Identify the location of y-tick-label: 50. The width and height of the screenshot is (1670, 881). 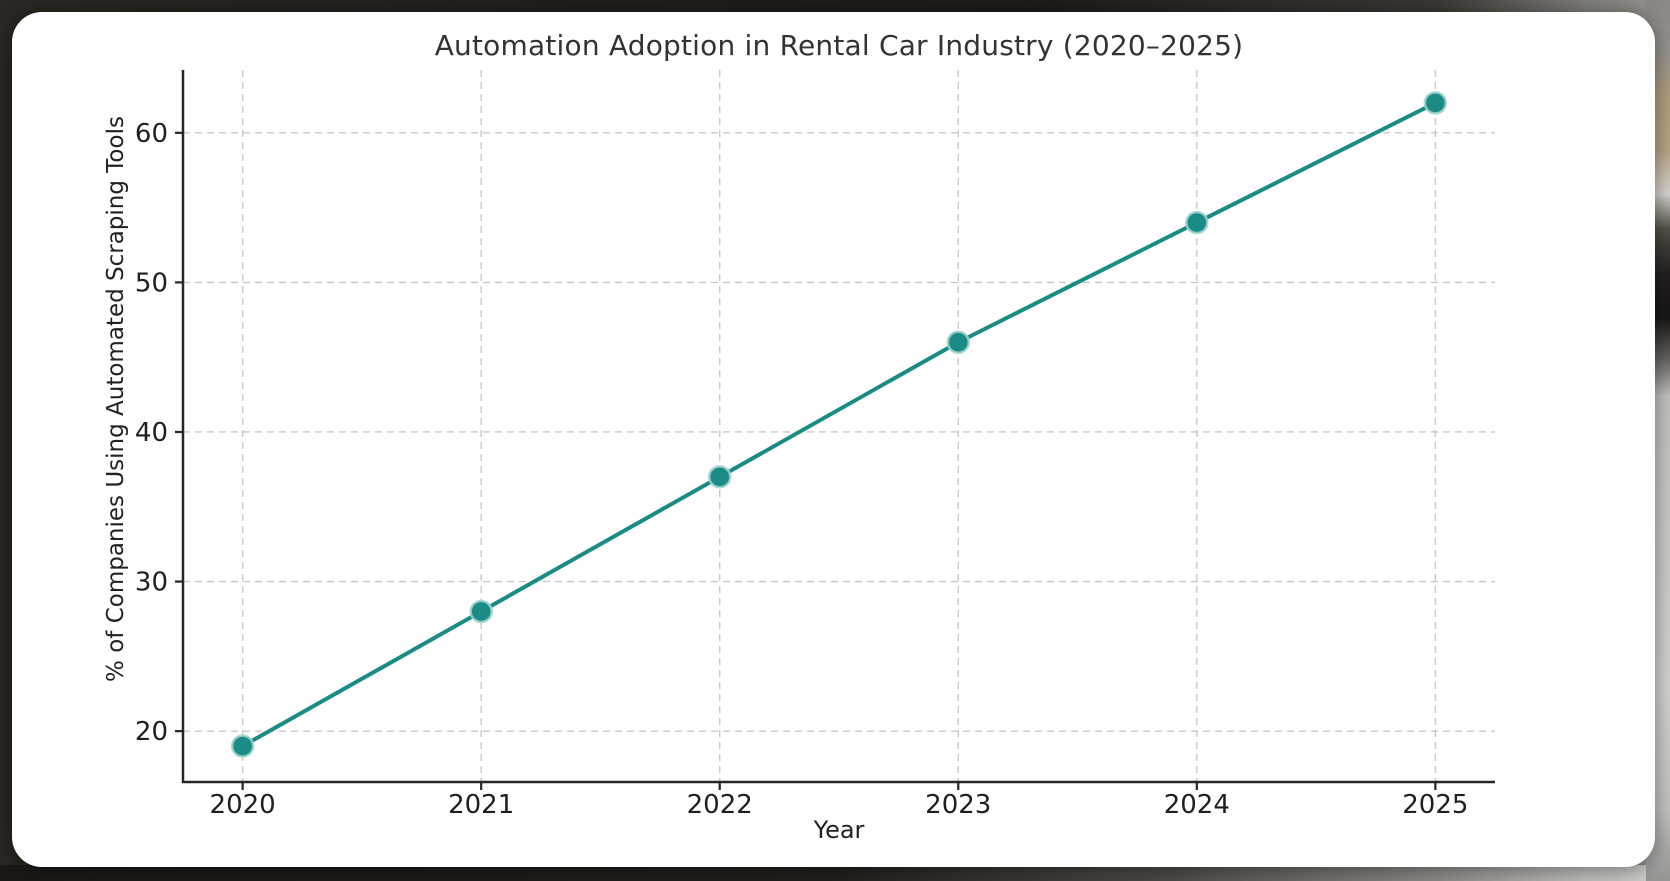
(151, 283).